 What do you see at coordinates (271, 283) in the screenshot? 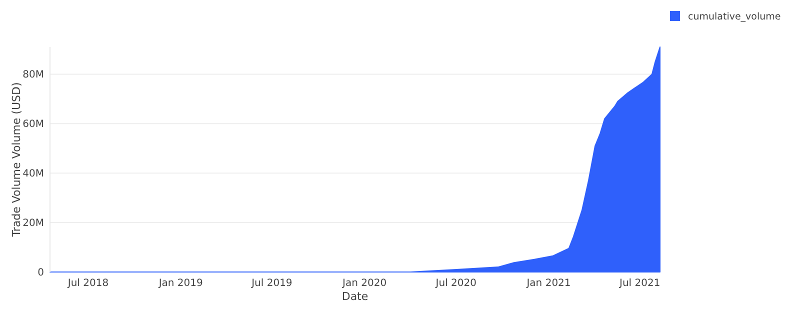
I see `x-tick-label: Jul 2019` at bounding box center [271, 283].